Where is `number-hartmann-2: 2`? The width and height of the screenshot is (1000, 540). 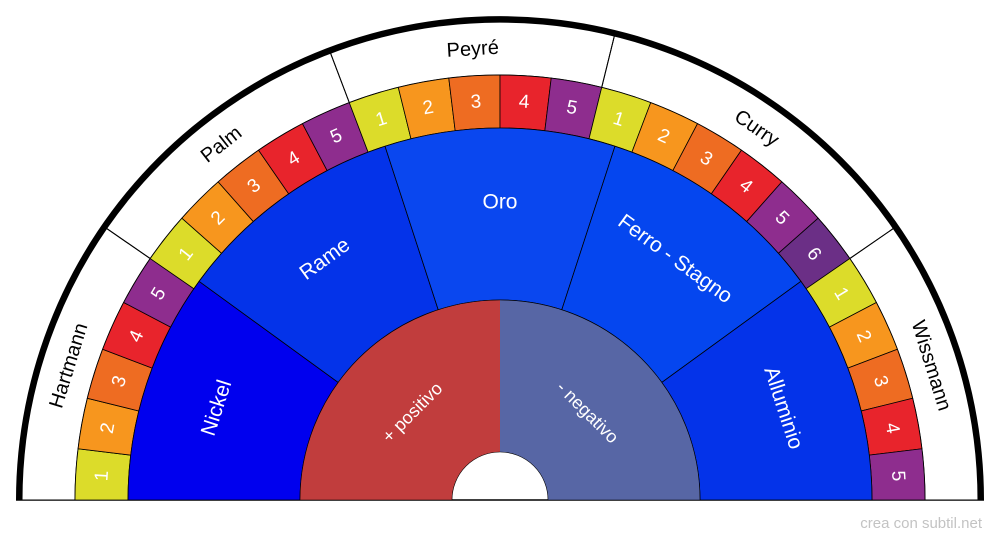
number-hartmann-2: 2 is located at coordinates (108, 428).